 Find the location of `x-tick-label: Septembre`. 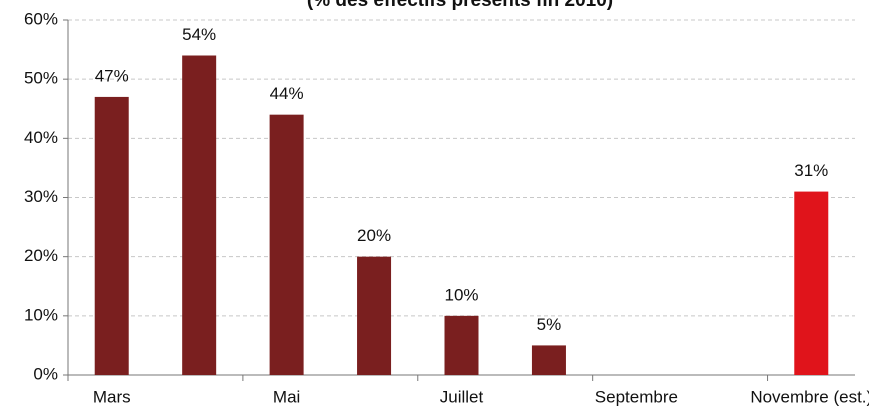

x-tick-label: Septembre is located at coordinates (636, 396).